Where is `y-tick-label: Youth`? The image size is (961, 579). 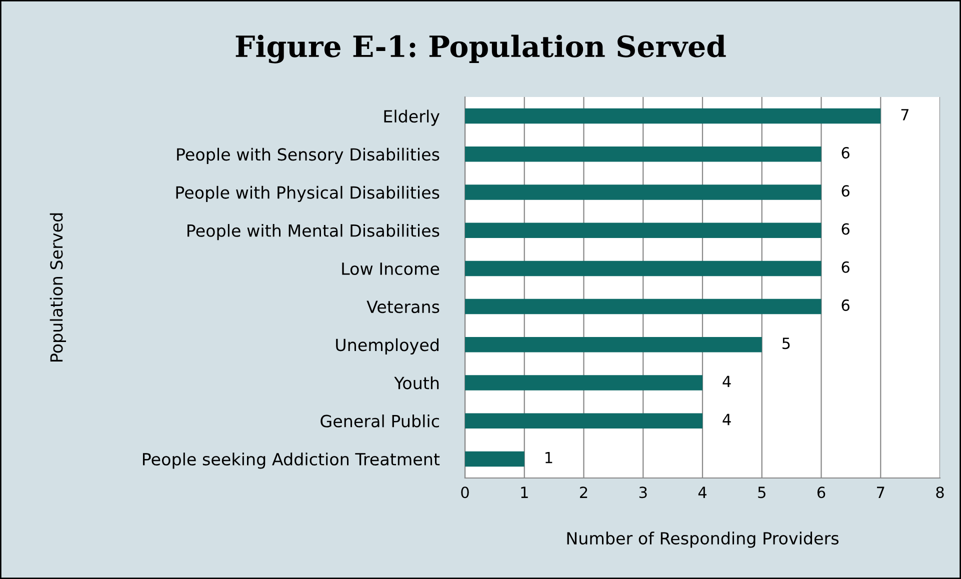 y-tick-label: Youth is located at coordinates (416, 383).